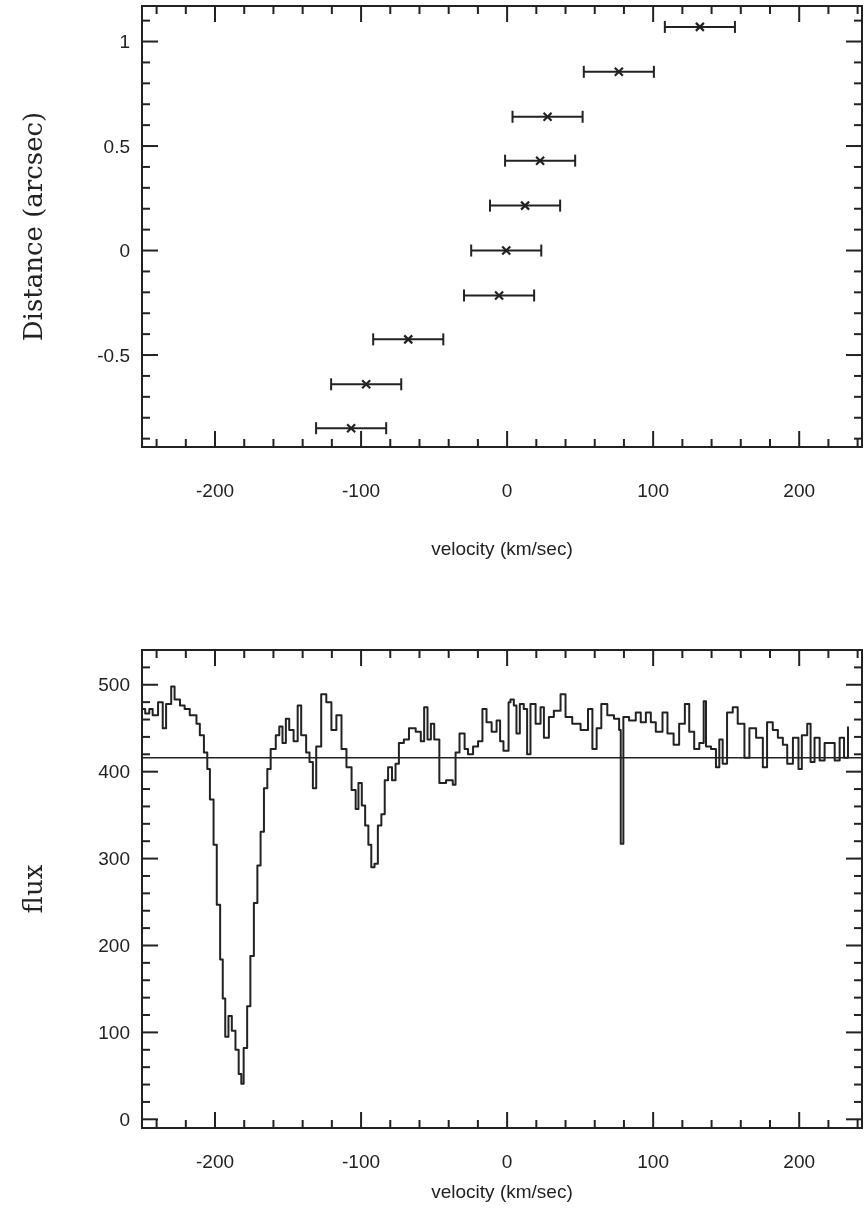 The height and width of the screenshot is (1214, 865). I want to click on y-tick-label: 400, so click(114, 772).